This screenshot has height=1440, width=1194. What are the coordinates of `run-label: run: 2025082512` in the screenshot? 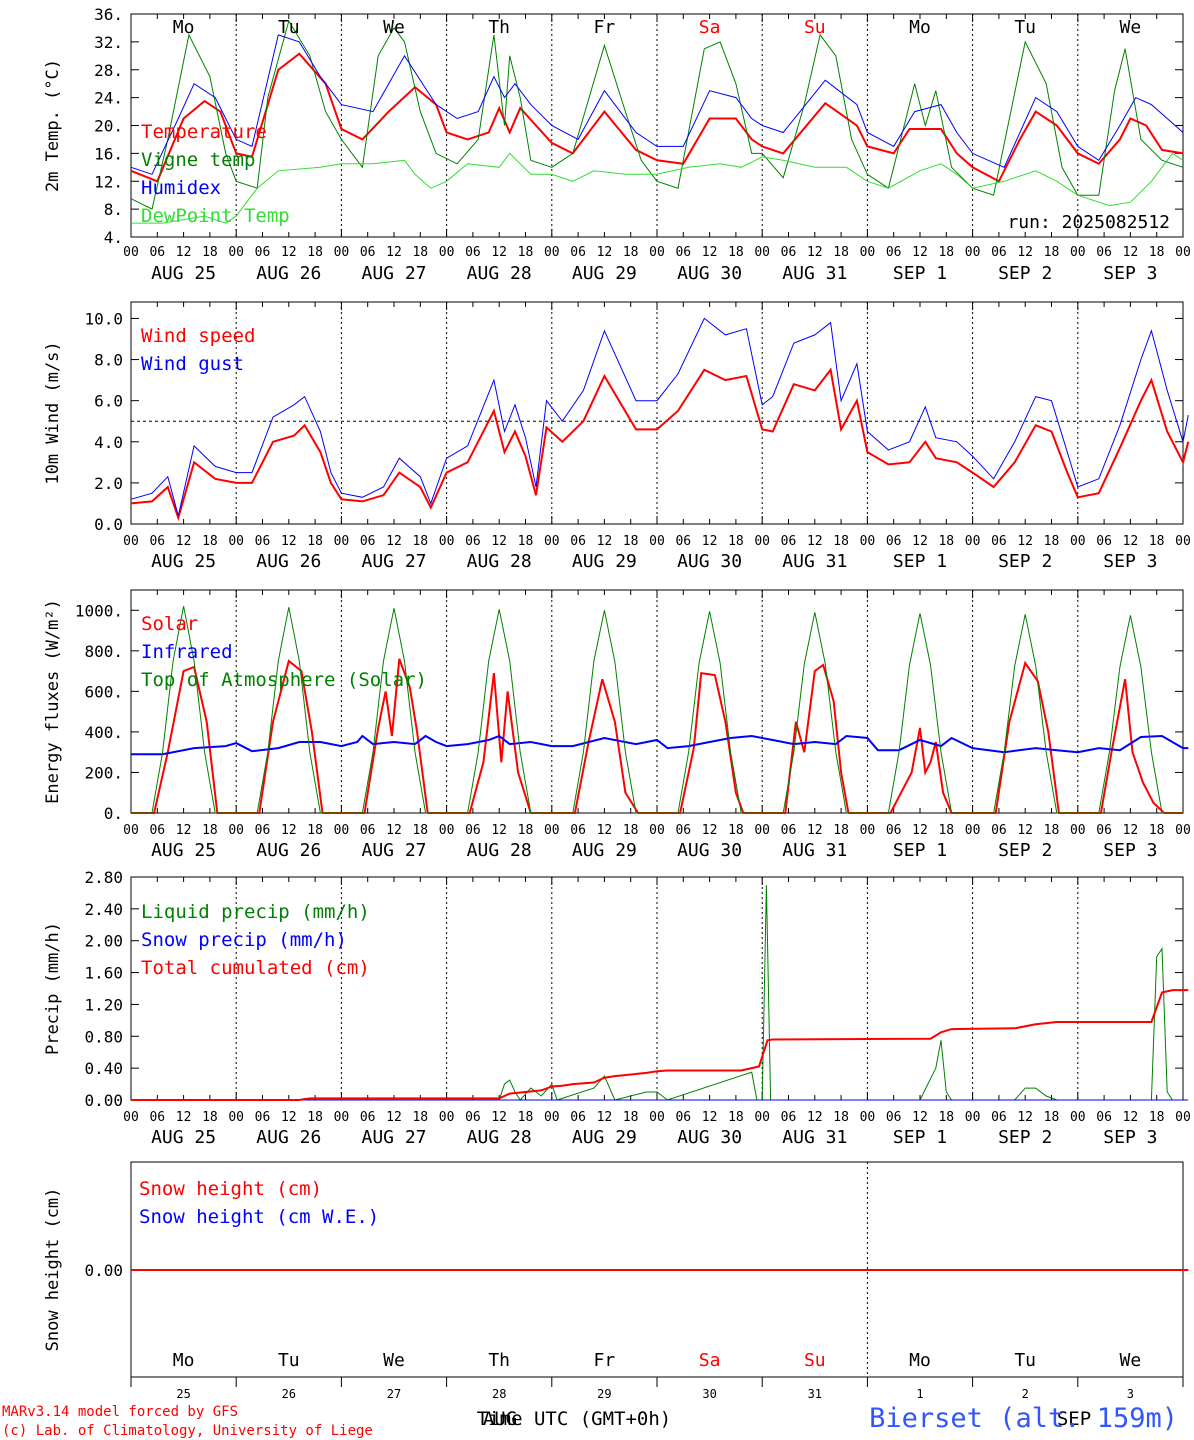 It's located at (1088, 222).